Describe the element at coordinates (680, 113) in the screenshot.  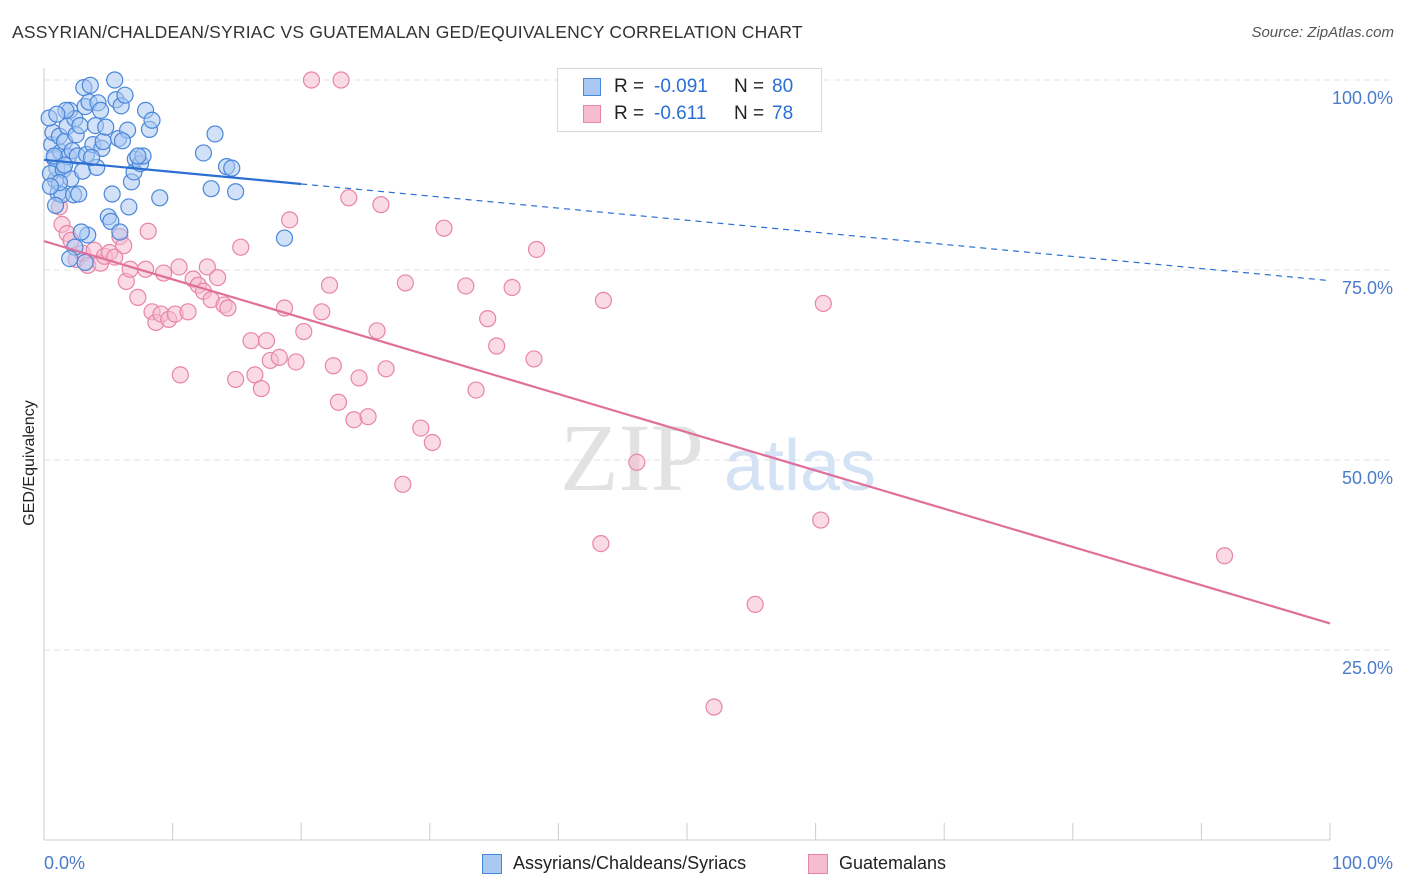
I see `r-value: -0.611` at that location.